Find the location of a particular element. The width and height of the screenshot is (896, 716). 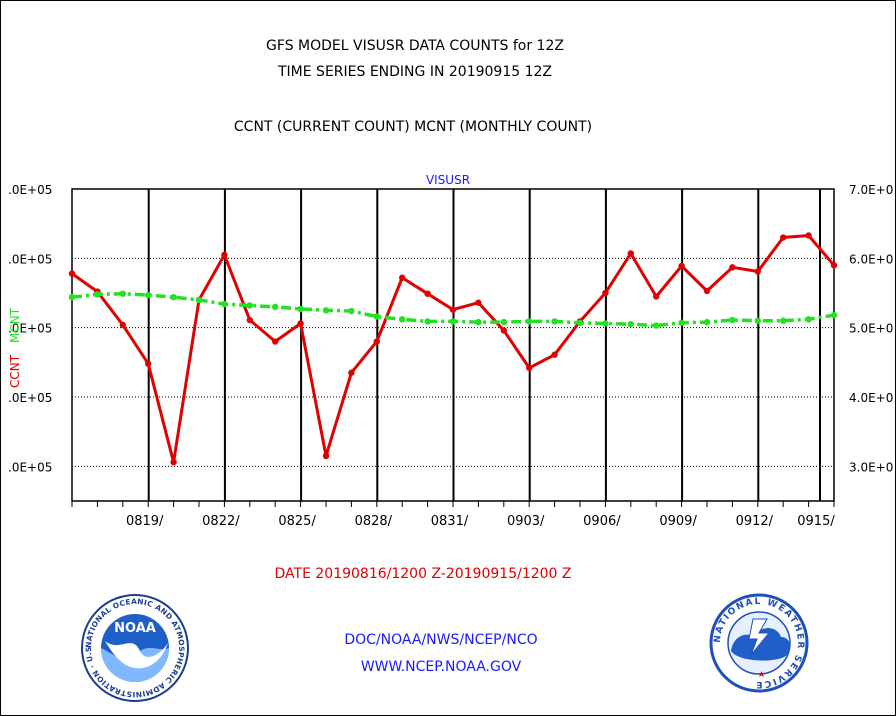

noaa-logo-text: NOAA is located at coordinates (135, 628).